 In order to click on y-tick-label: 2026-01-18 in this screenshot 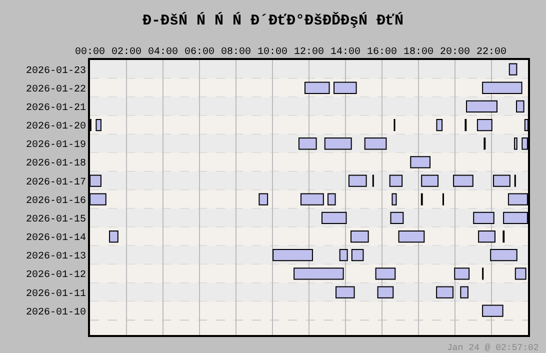, I will do `click(56, 164)`.